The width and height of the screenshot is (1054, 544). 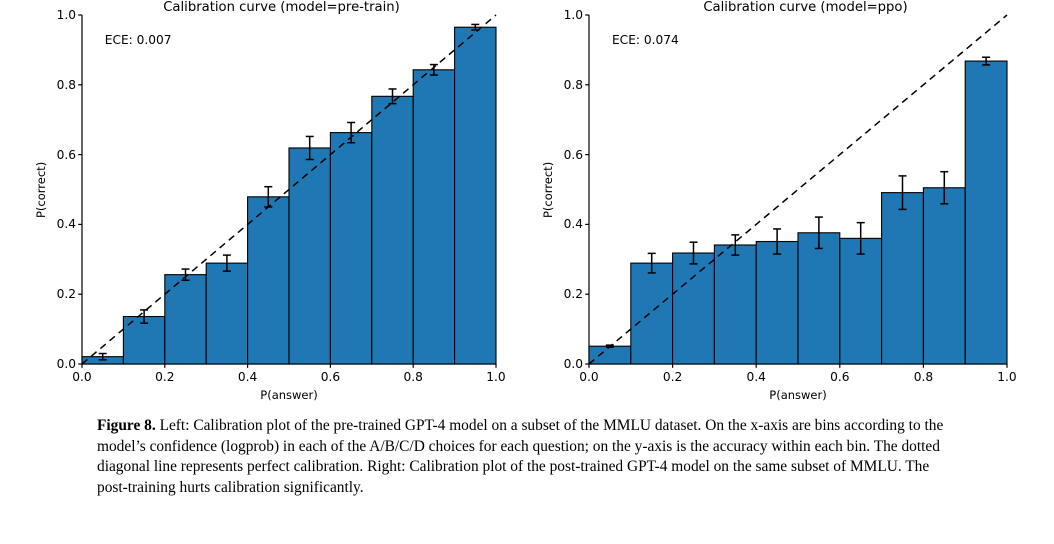 I want to click on chart-title-right: Calibration curve (model=ppo), so click(x=805, y=7).